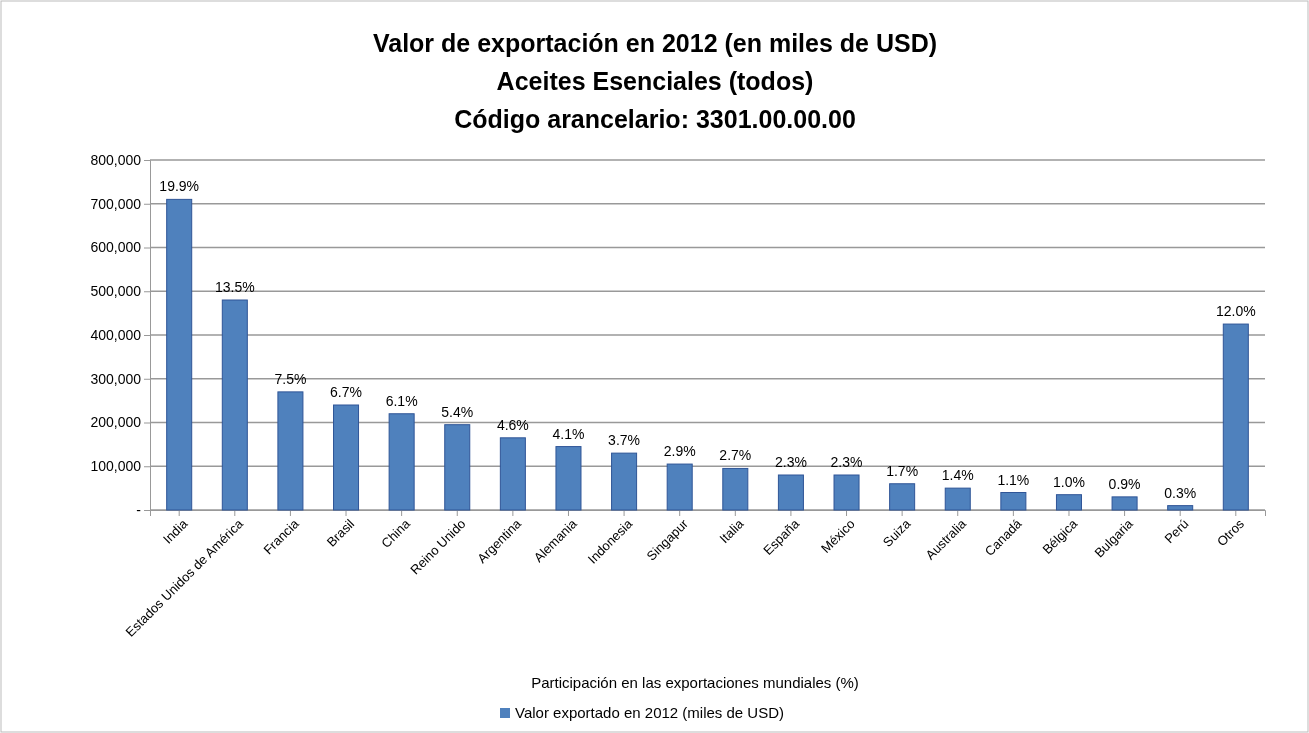  What do you see at coordinates (1124, 483) in the screenshot?
I see `annotation: 0.9%` at bounding box center [1124, 483].